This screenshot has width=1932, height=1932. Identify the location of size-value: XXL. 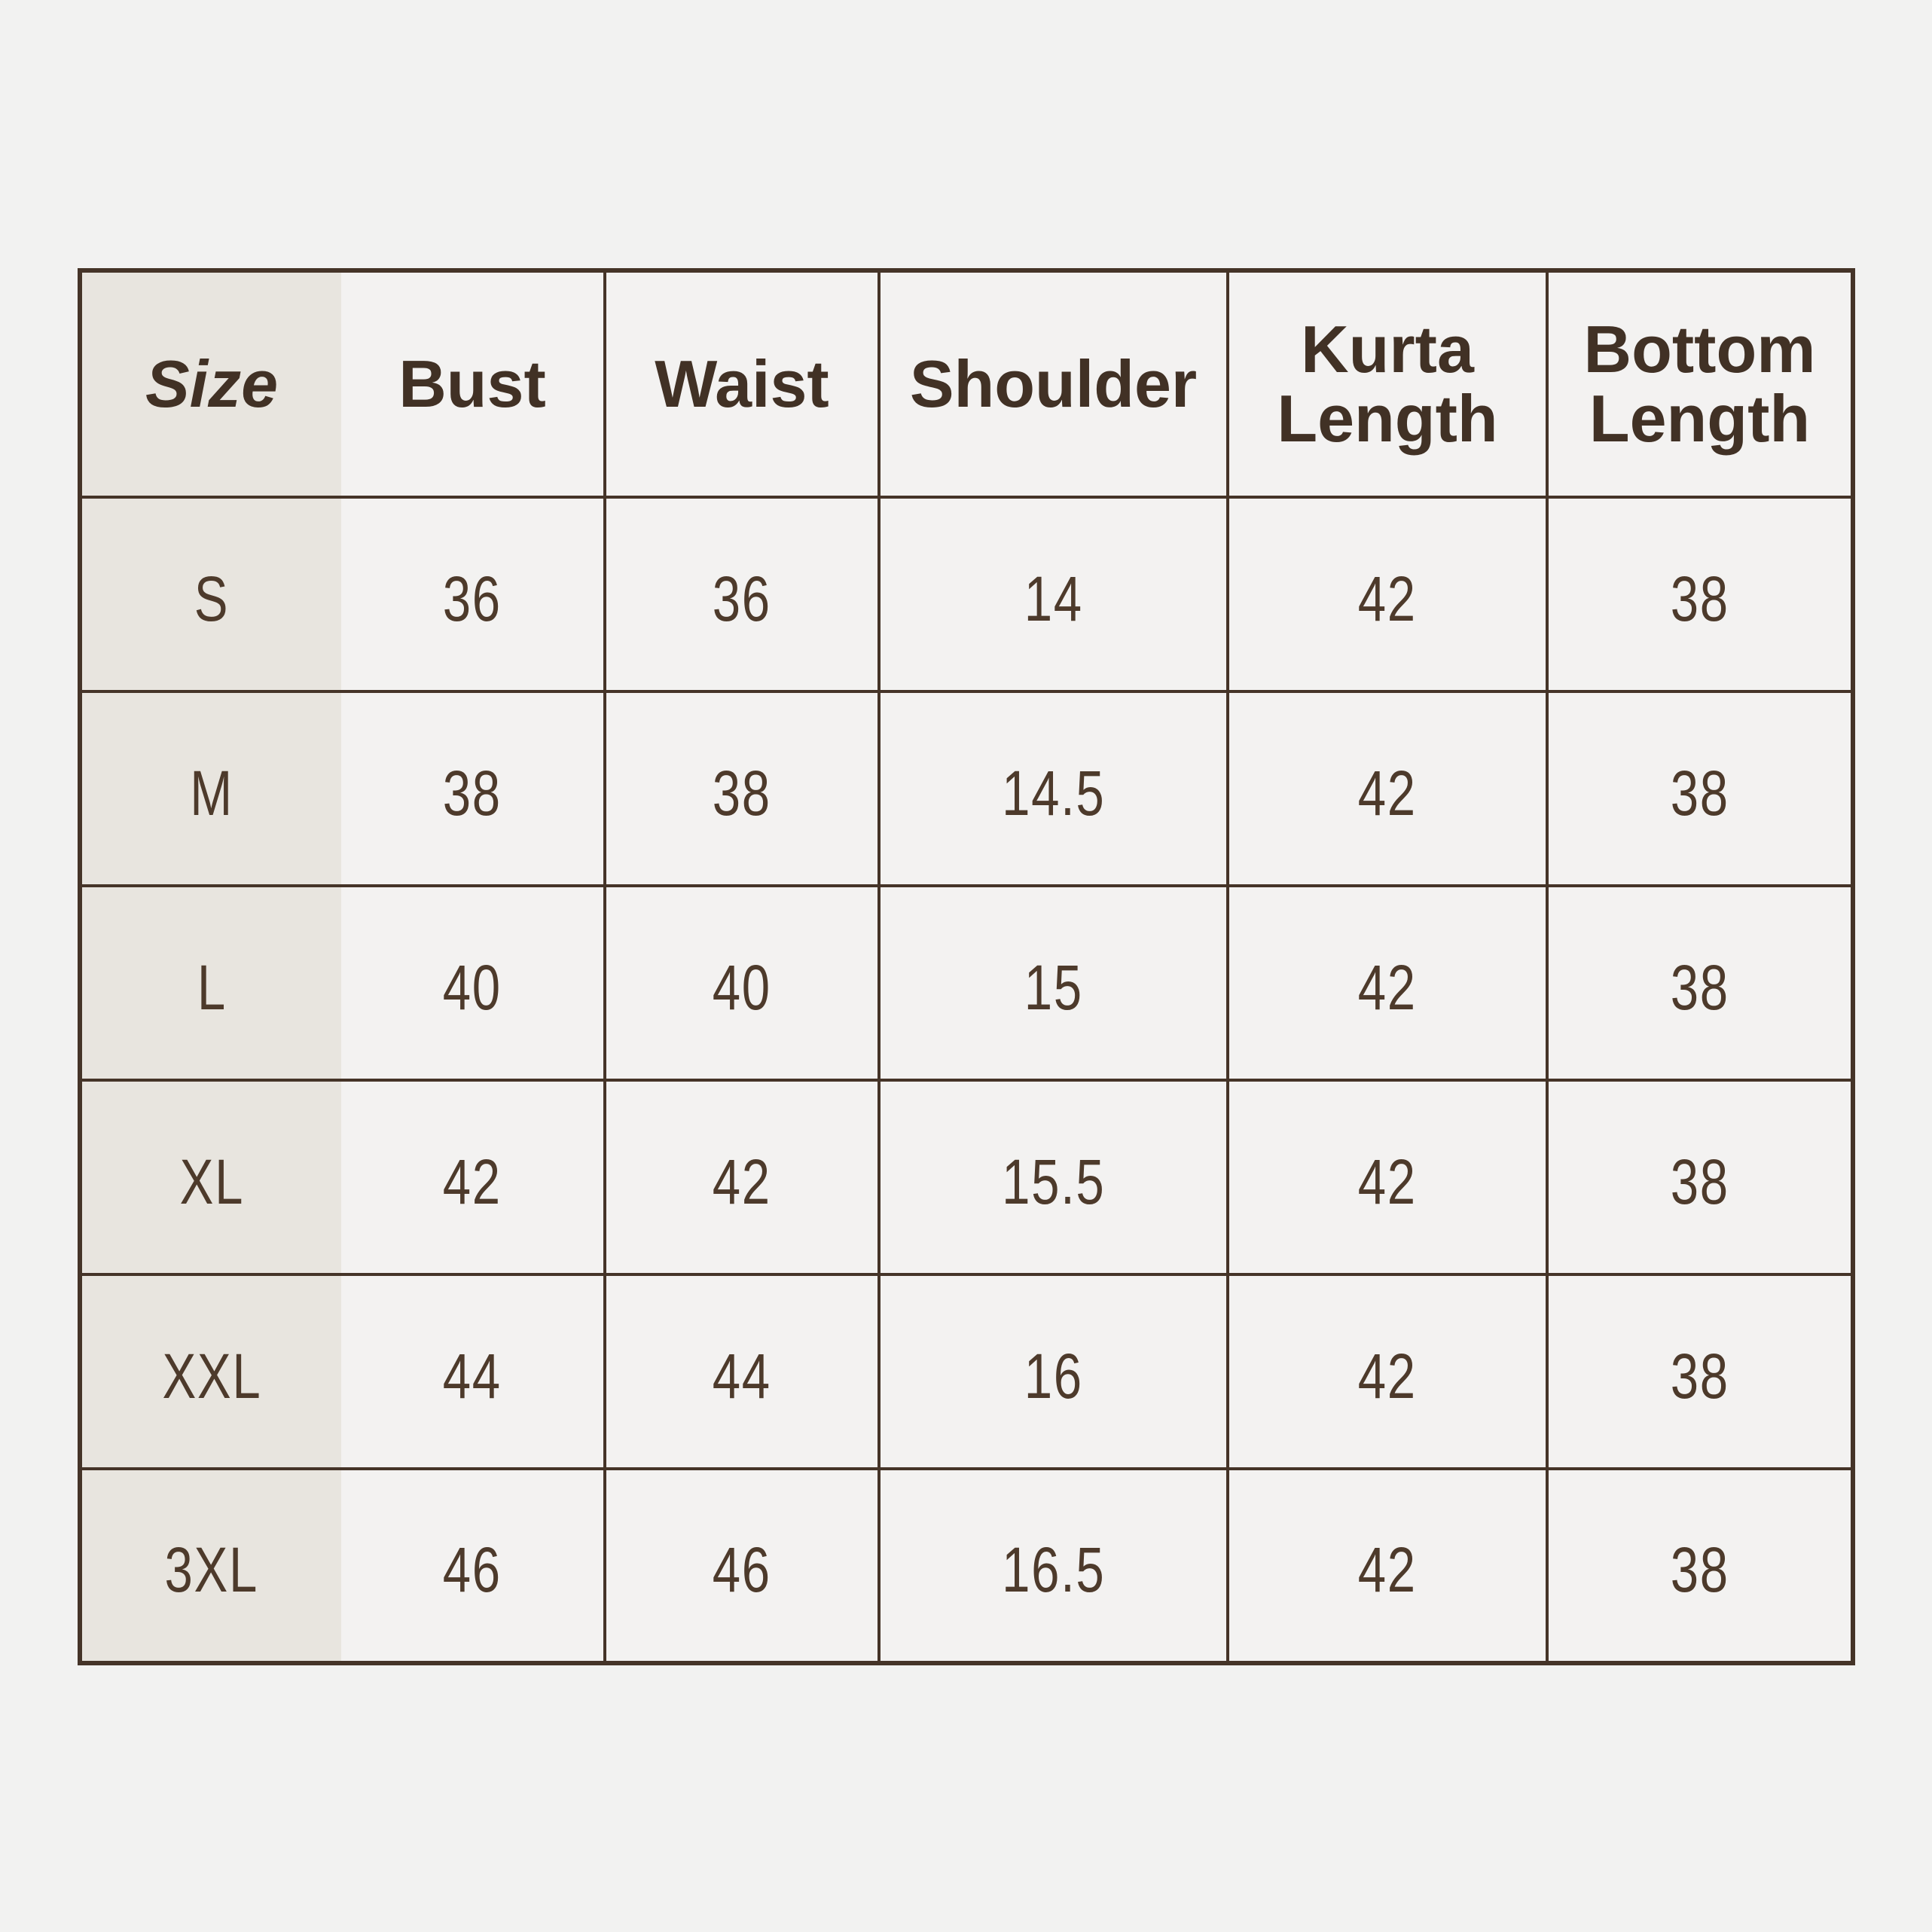
(212, 1376).